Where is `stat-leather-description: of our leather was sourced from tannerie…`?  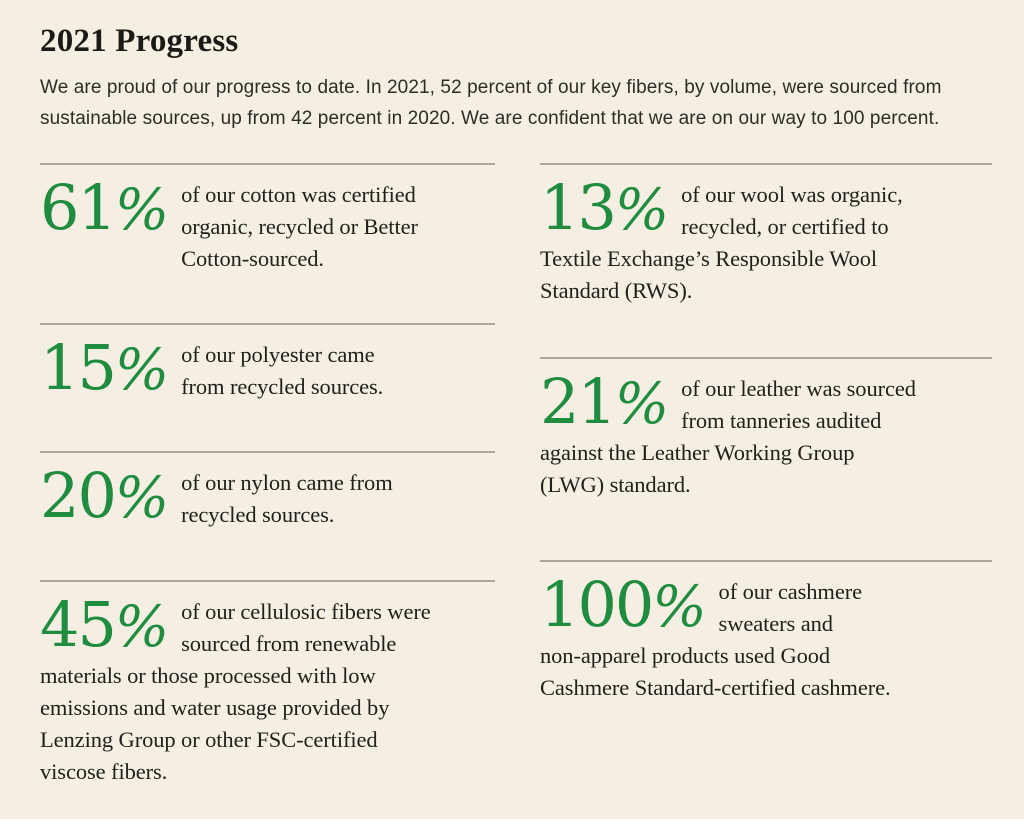 stat-leather-description: of our leather was sourced from tannerie… is located at coordinates (728, 436).